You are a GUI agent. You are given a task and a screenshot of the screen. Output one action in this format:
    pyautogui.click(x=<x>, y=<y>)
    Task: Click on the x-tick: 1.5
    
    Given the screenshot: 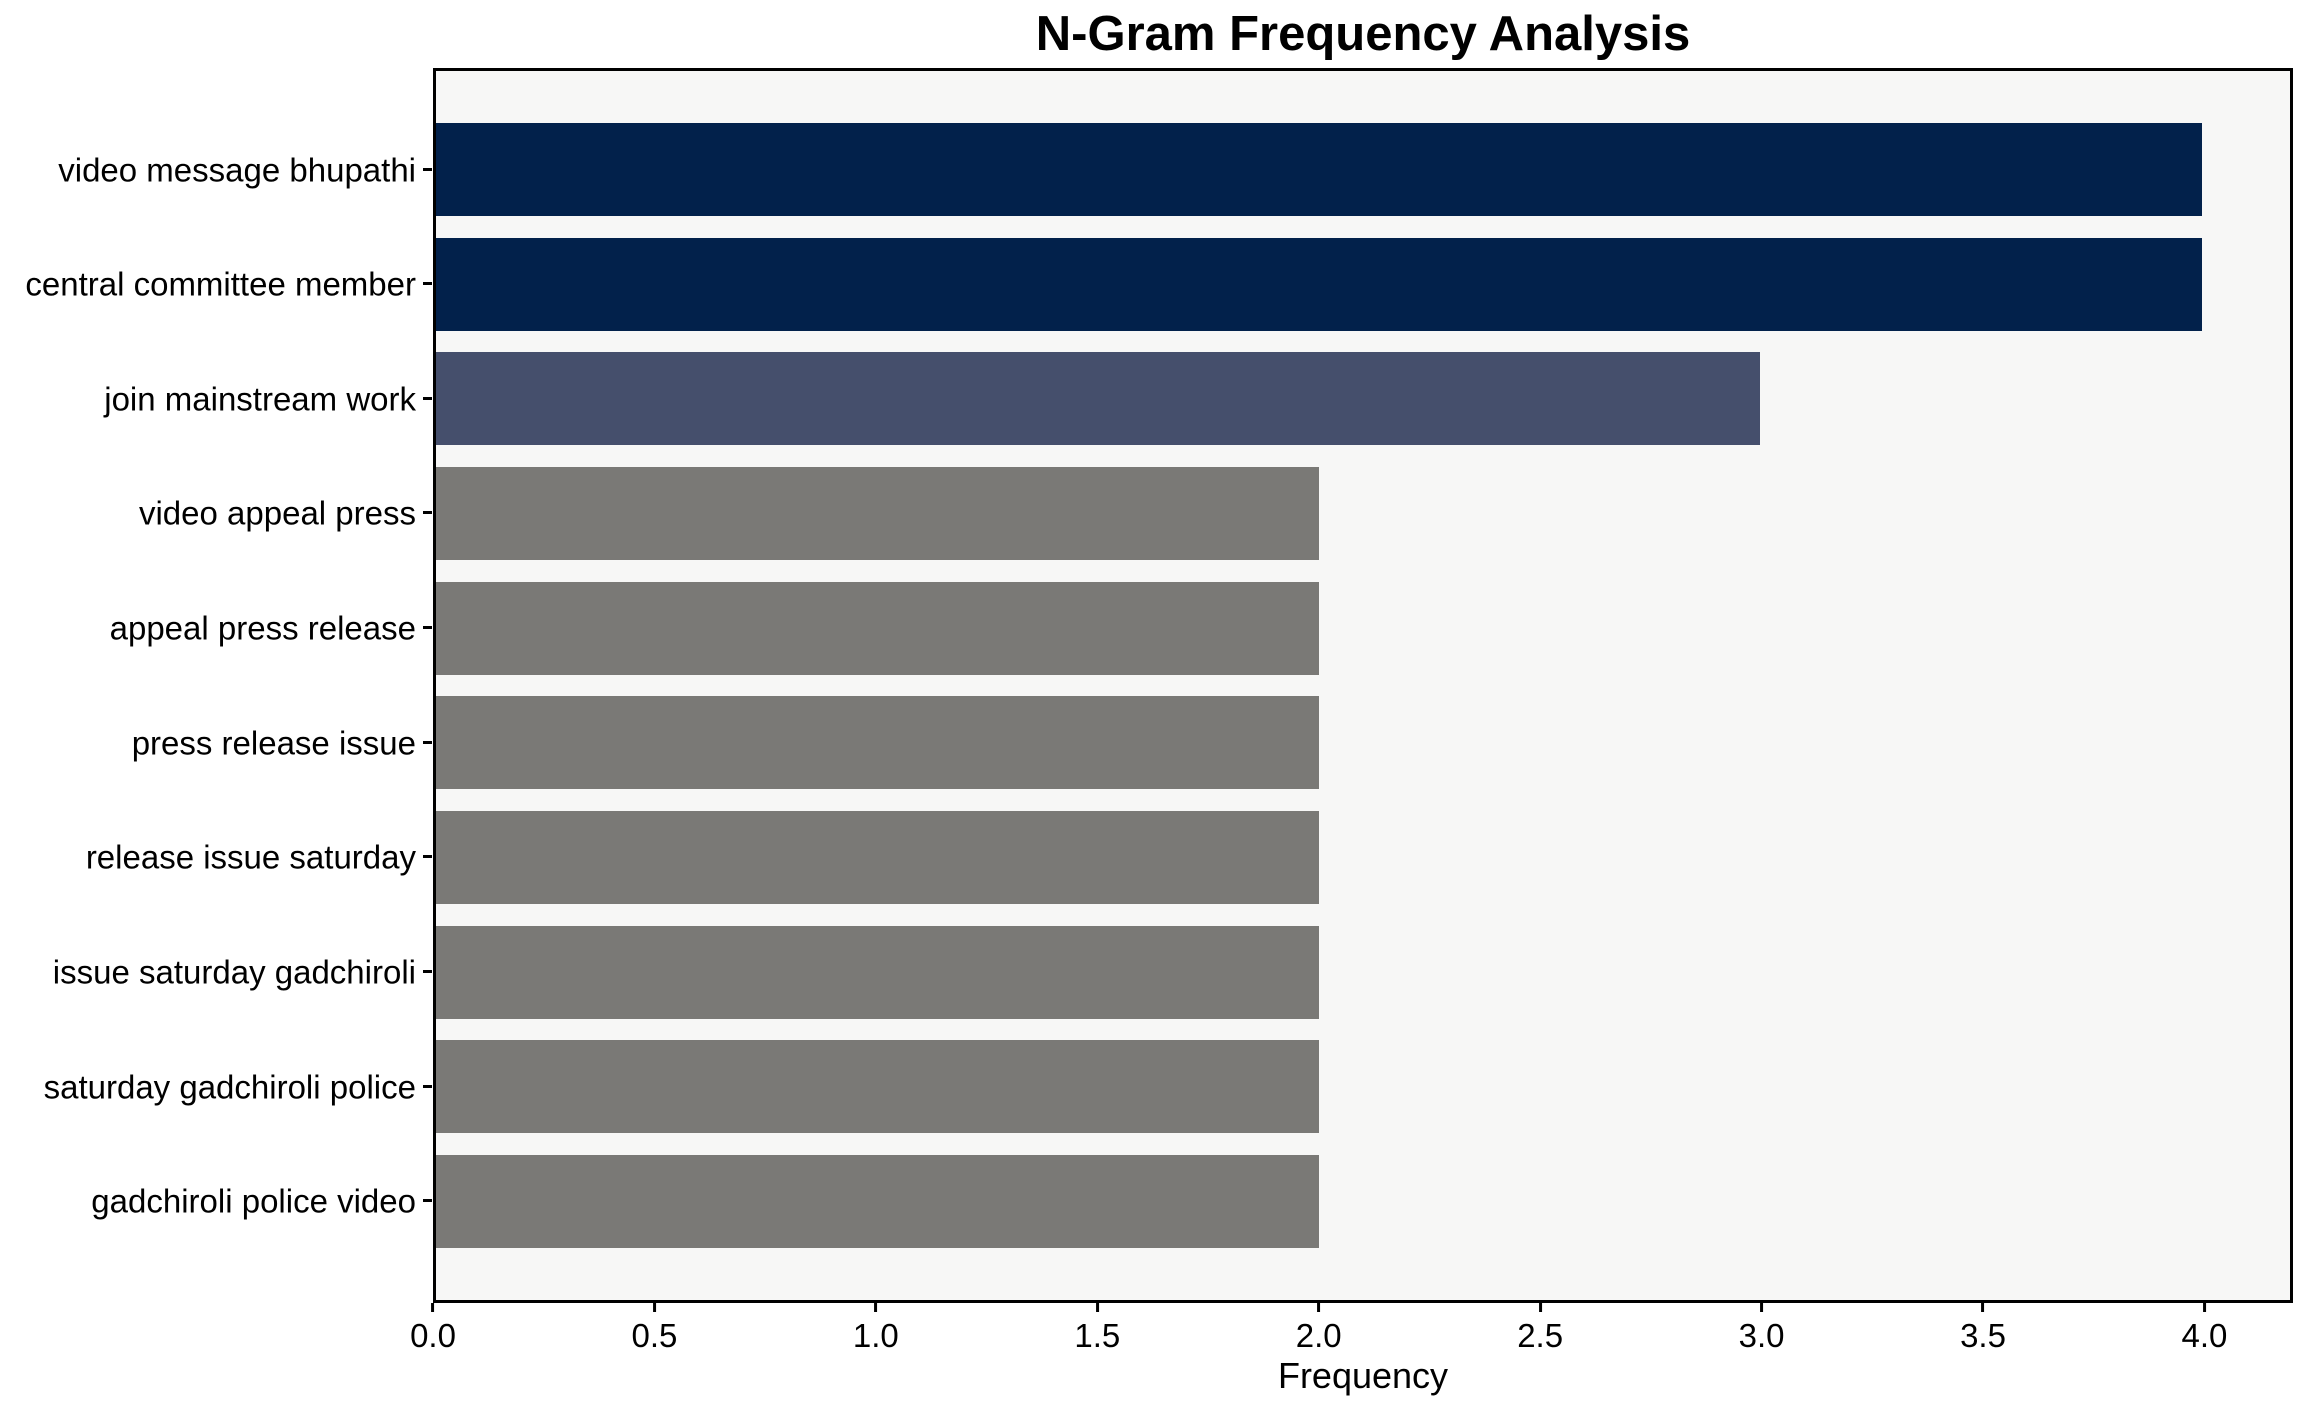 What is the action you would take?
    pyautogui.click(x=1097, y=1327)
    